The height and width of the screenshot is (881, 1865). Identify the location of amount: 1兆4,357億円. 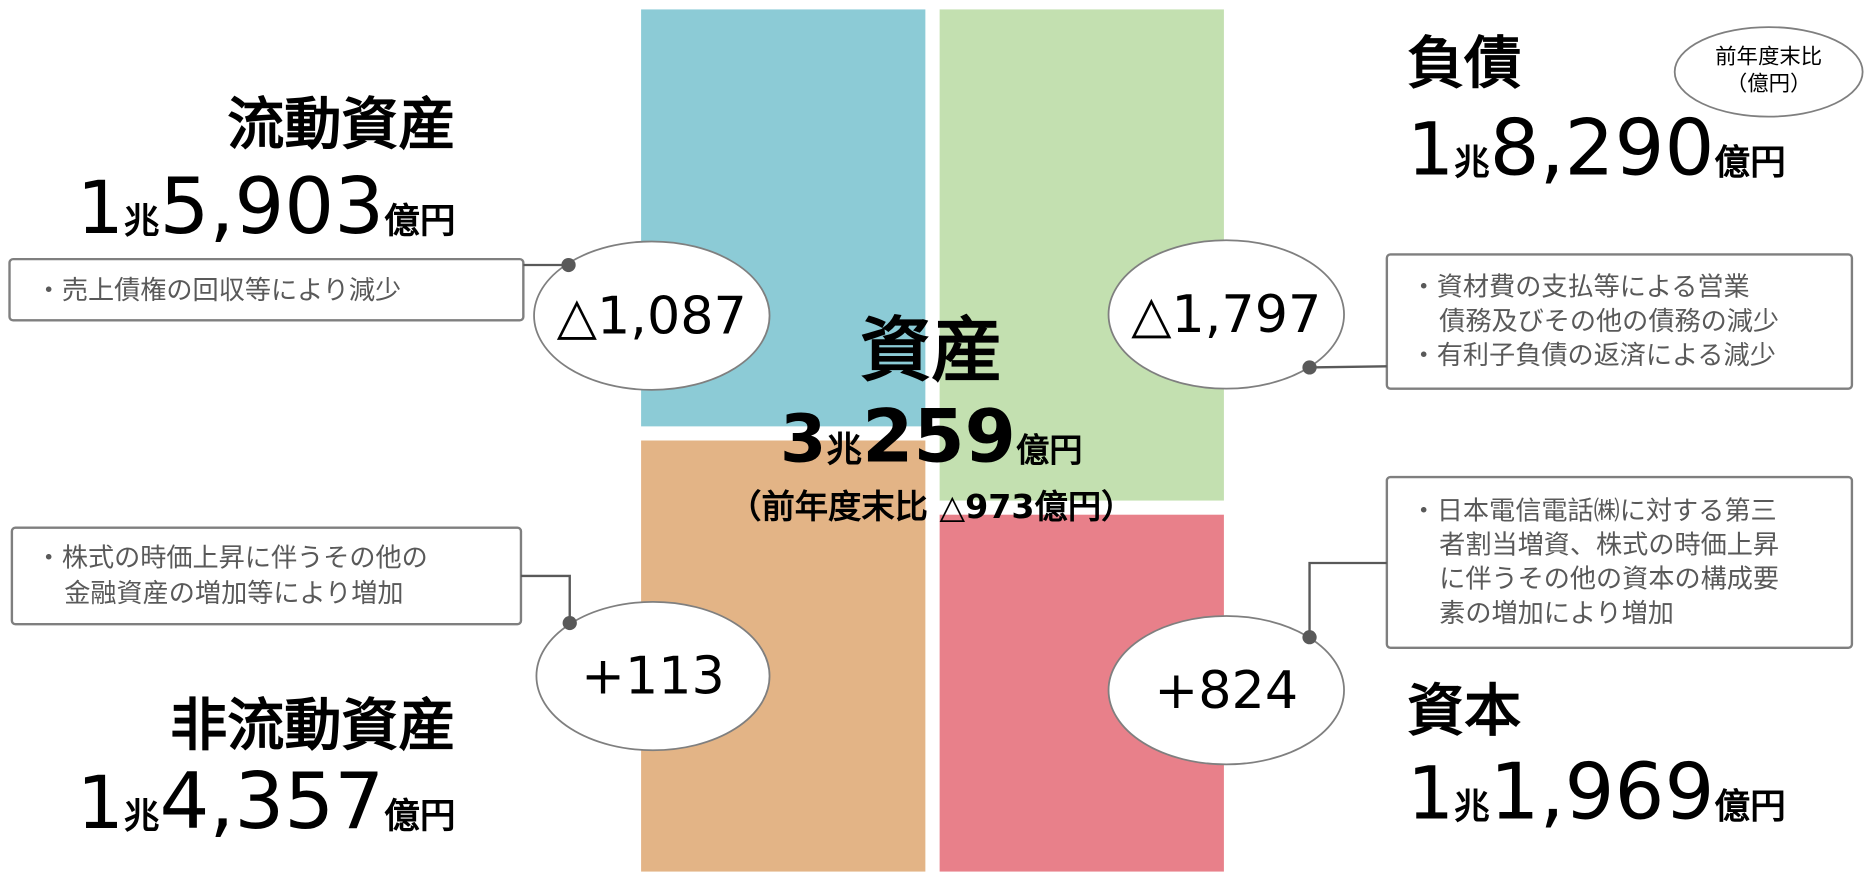
(266, 801).